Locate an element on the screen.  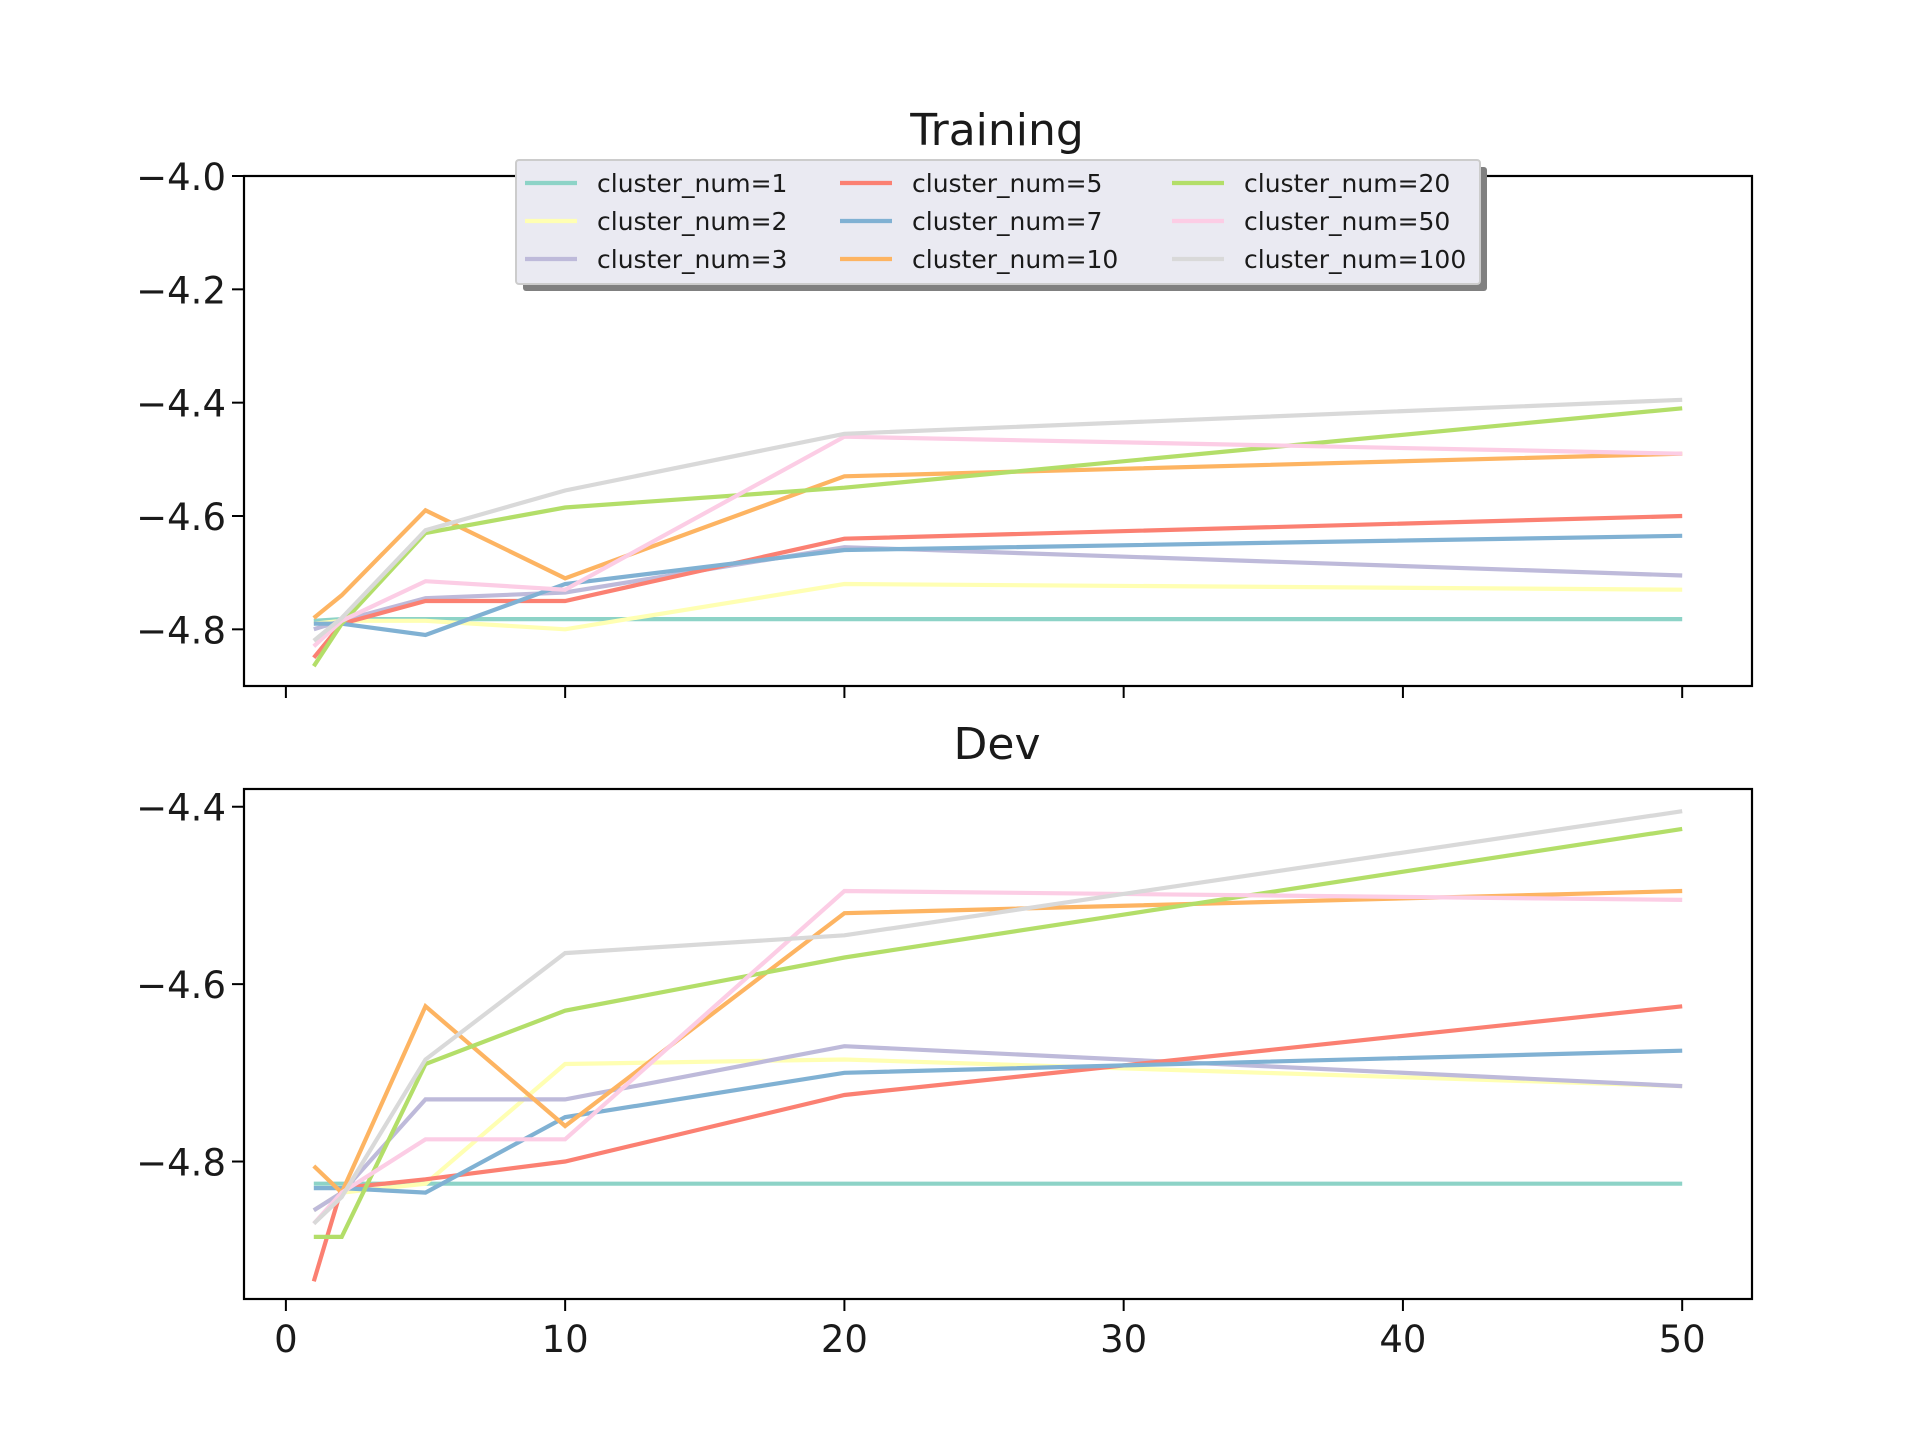
dev-title: Dev is located at coordinates (997, 744).